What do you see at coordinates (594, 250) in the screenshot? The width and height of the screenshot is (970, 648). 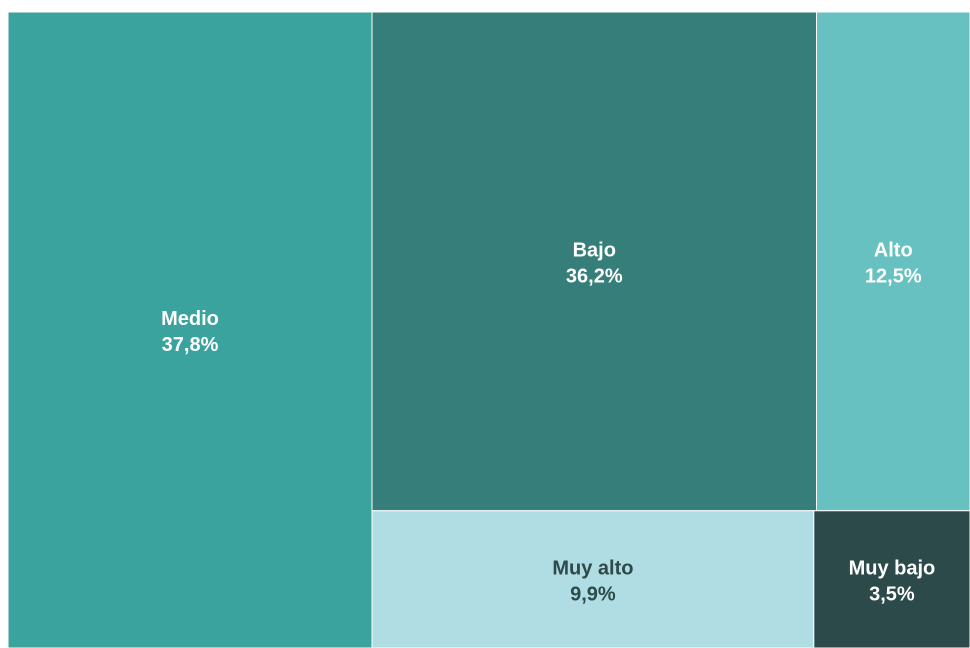 I see `treemap-label-bajo: Bajo` at bounding box center [594, 250].